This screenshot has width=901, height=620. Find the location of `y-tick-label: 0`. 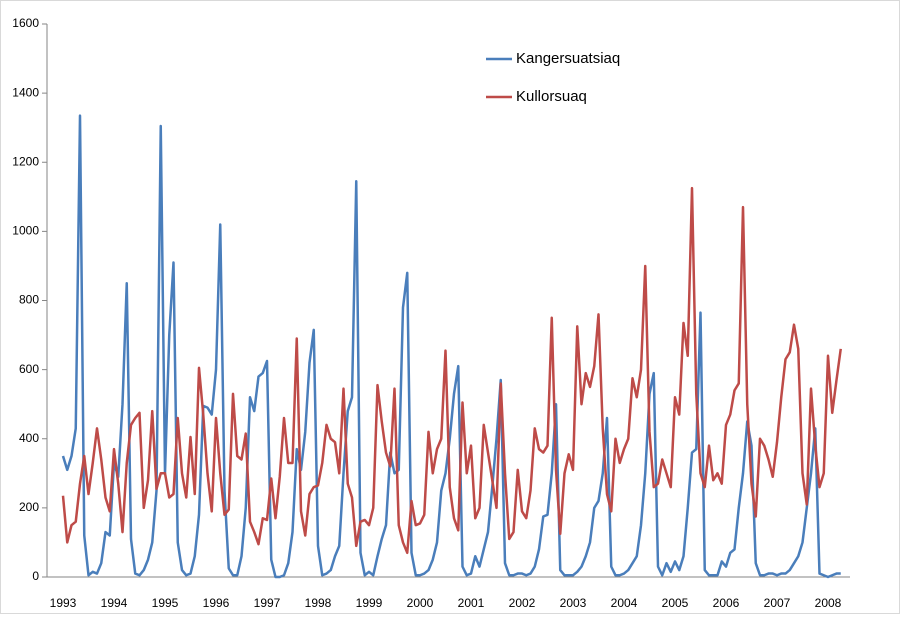

y-tick-label: 0 is located at coordinates (35, 576).